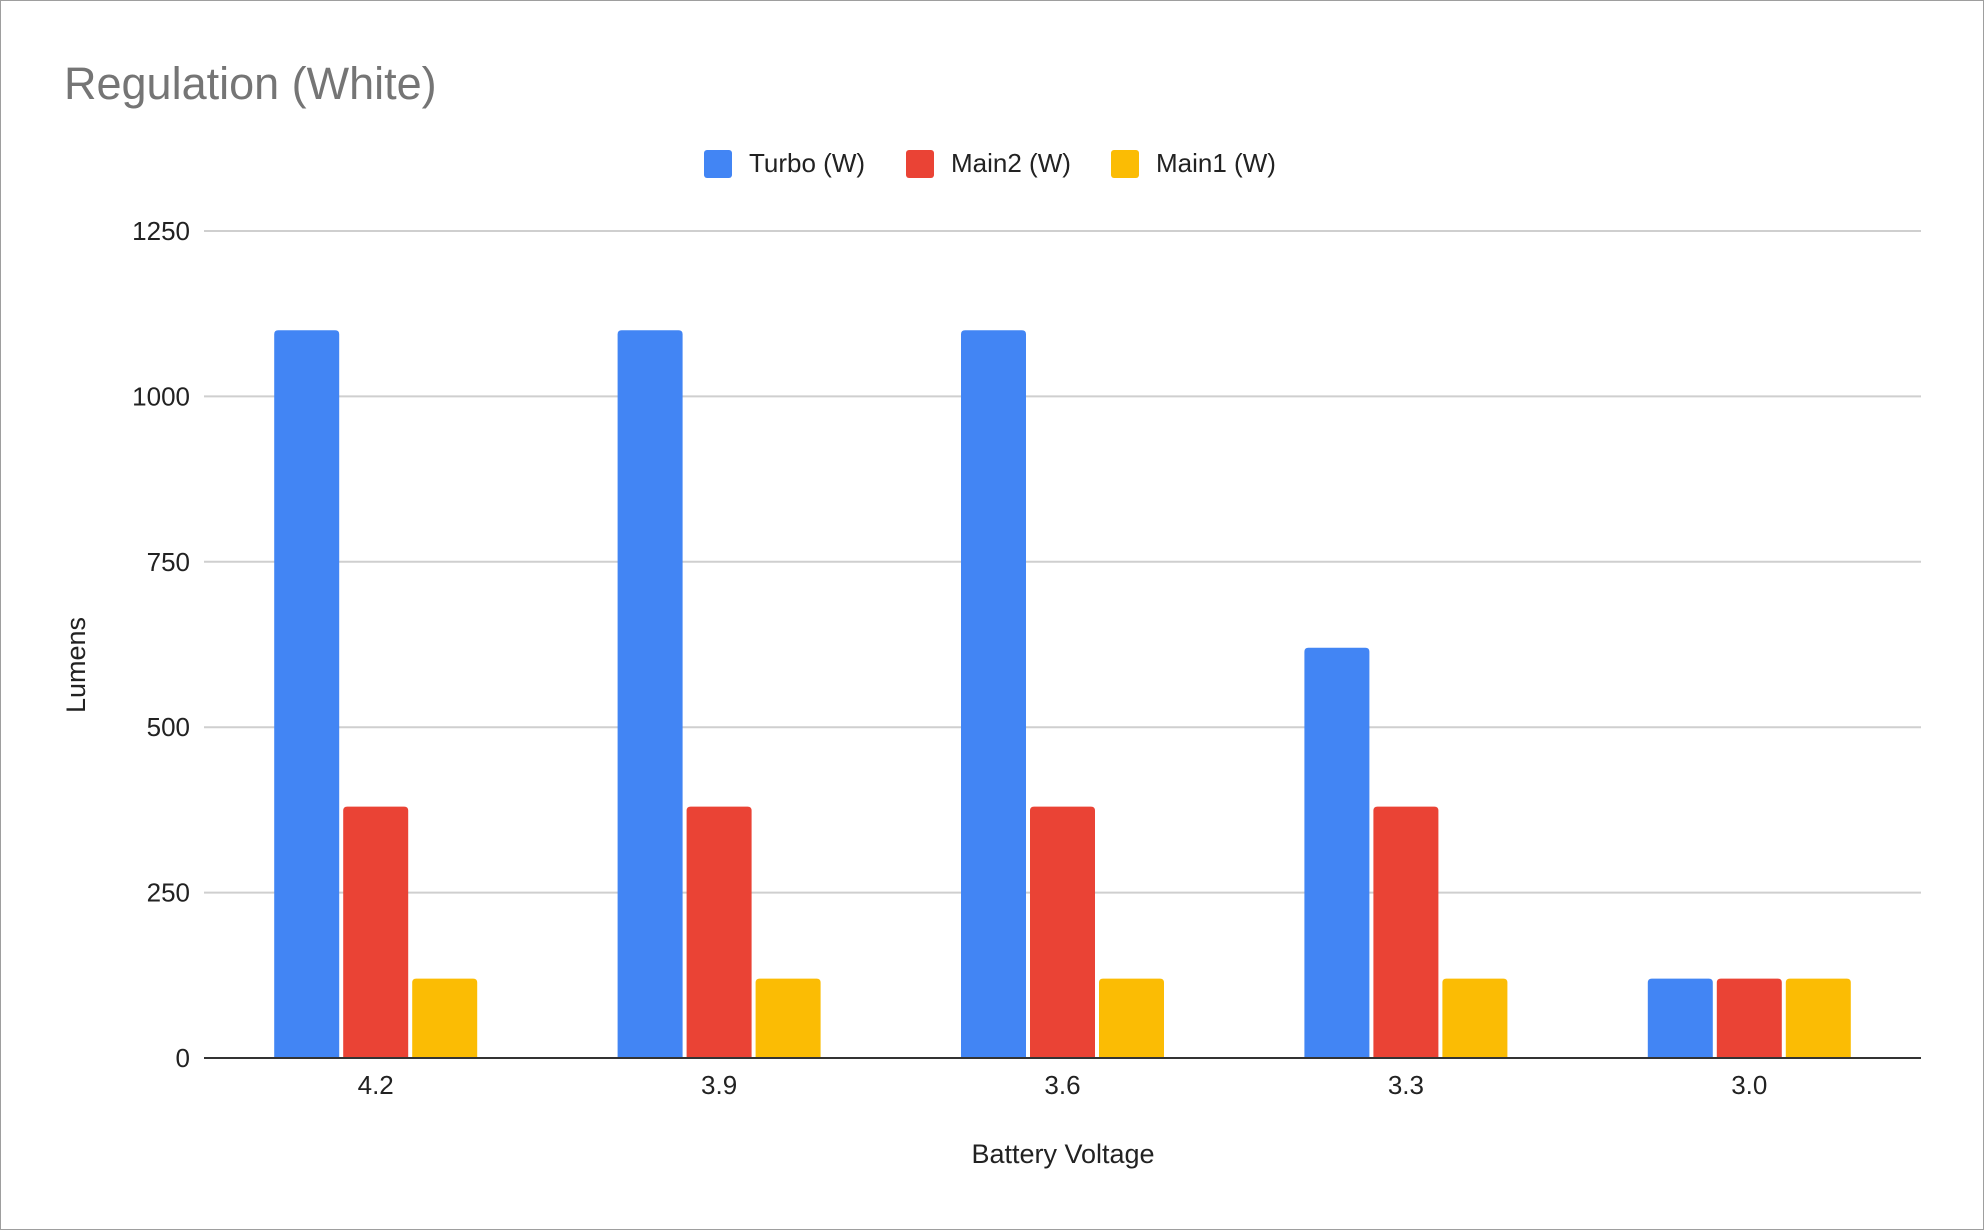 This screenshot has width=1984, height=1230. I want to click on x-tick-label: 3.6, so click(1062, 1085).